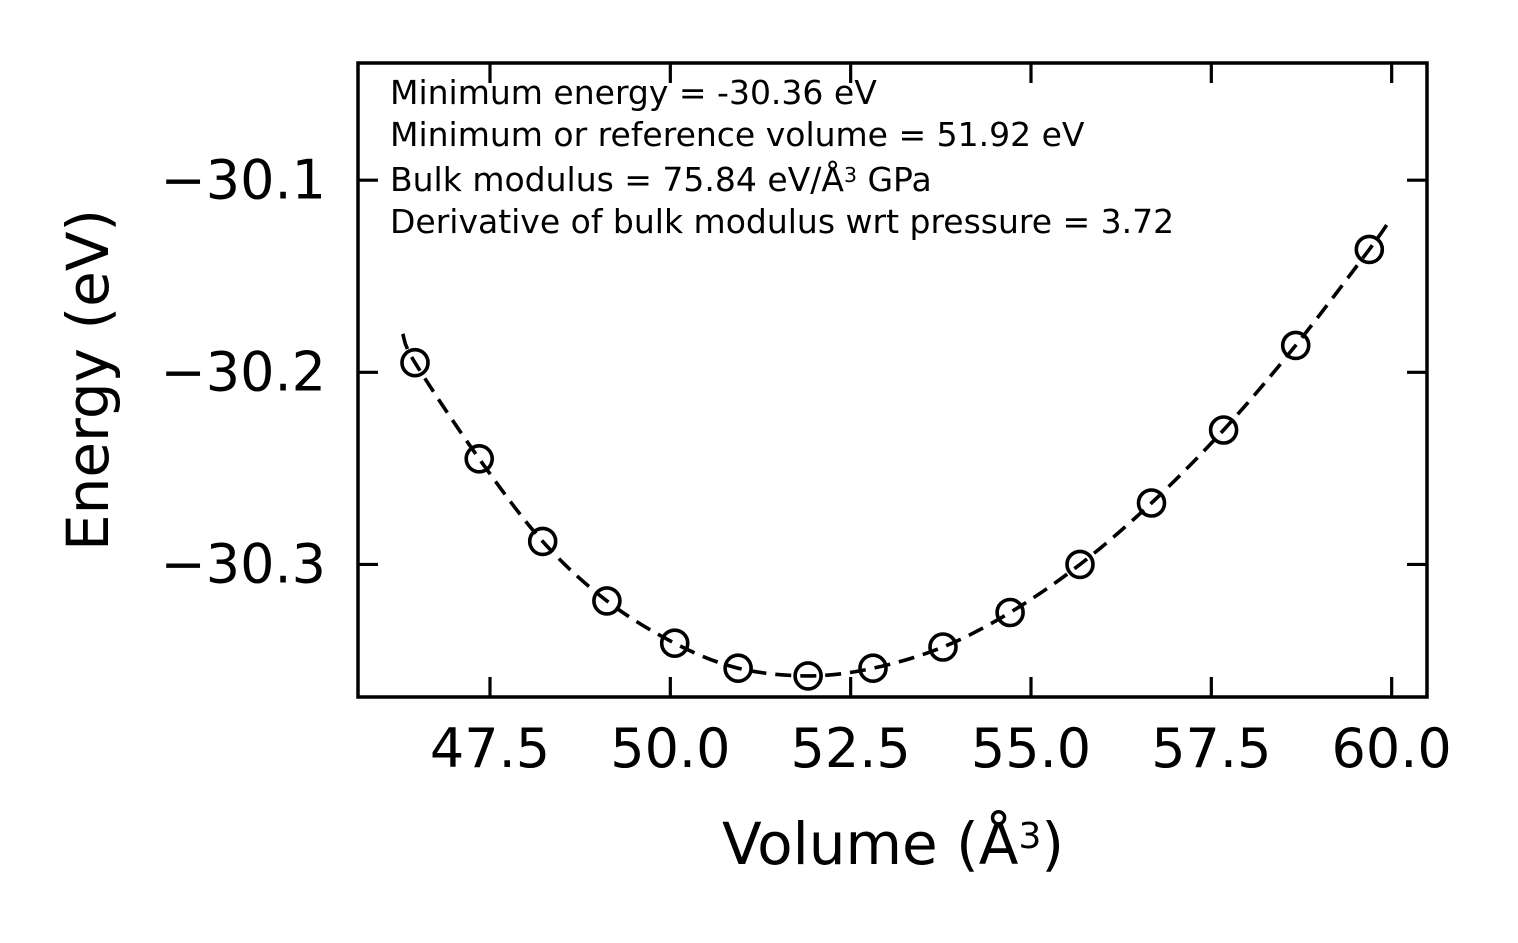  What do you see at coordinates (737, 134) in the screenshot?
I see `annotation-ref-volume: Minimum or reference volume = 51.92 eV` at bounding box center [737, 134].